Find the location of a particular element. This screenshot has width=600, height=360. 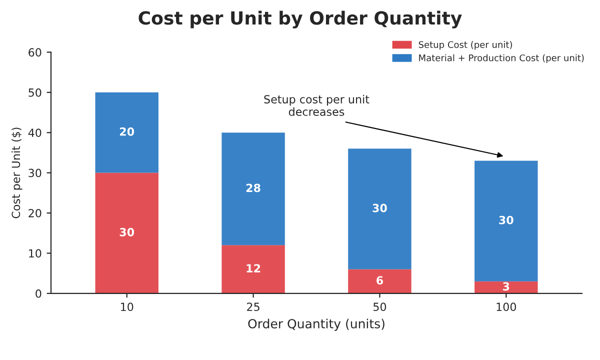

data-label: 3 is located at coordinates (506, 286).